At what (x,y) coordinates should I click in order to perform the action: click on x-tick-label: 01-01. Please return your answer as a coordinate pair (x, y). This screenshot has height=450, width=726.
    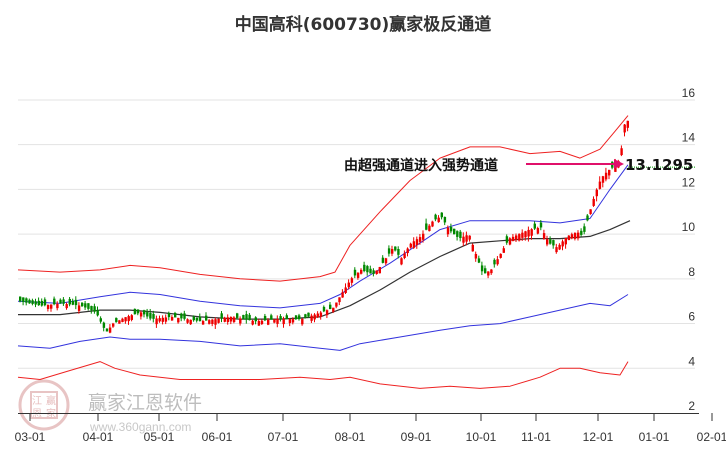
    Looking at the image, I should click on (654, 437).